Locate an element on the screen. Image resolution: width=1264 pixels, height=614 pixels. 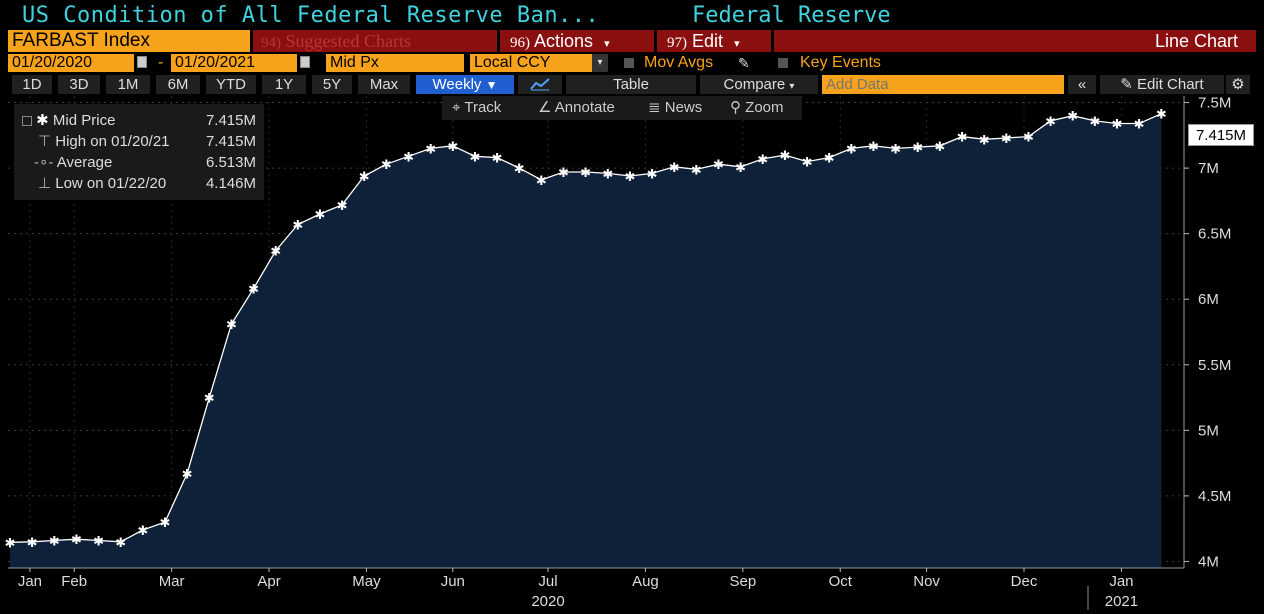
annotate-tool: ∠ Annotate is located at coordinates (576, 108).